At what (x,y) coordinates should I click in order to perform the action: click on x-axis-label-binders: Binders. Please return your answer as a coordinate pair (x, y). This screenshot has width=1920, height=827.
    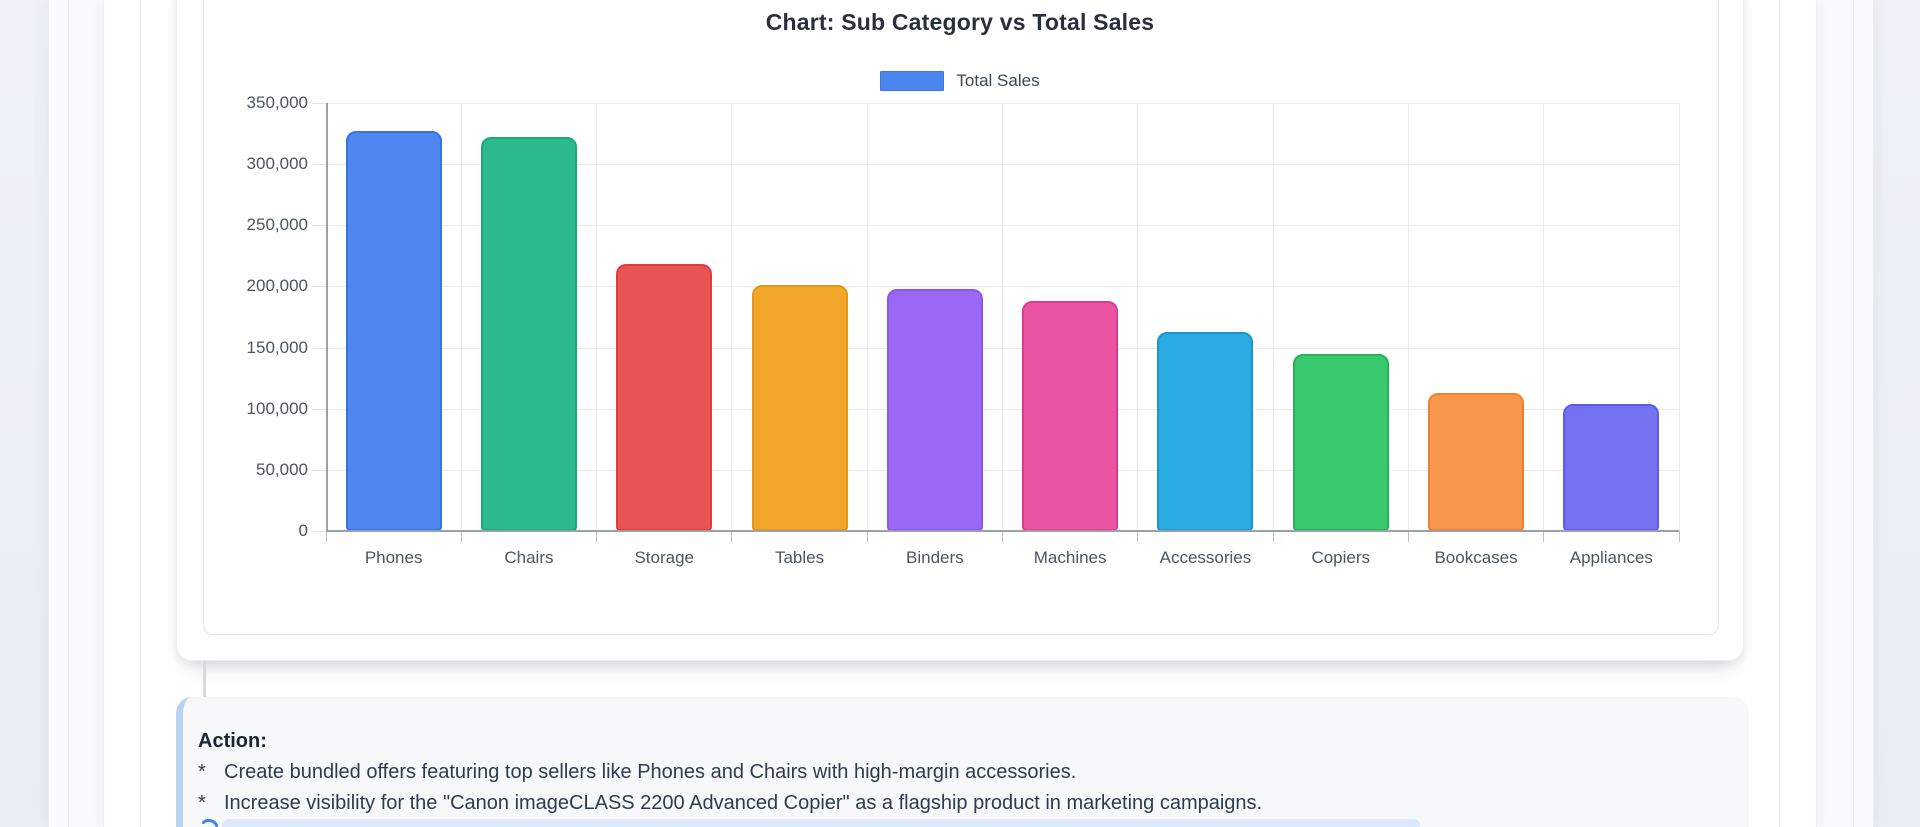
    Looking at the image, I should click on (935, 557).